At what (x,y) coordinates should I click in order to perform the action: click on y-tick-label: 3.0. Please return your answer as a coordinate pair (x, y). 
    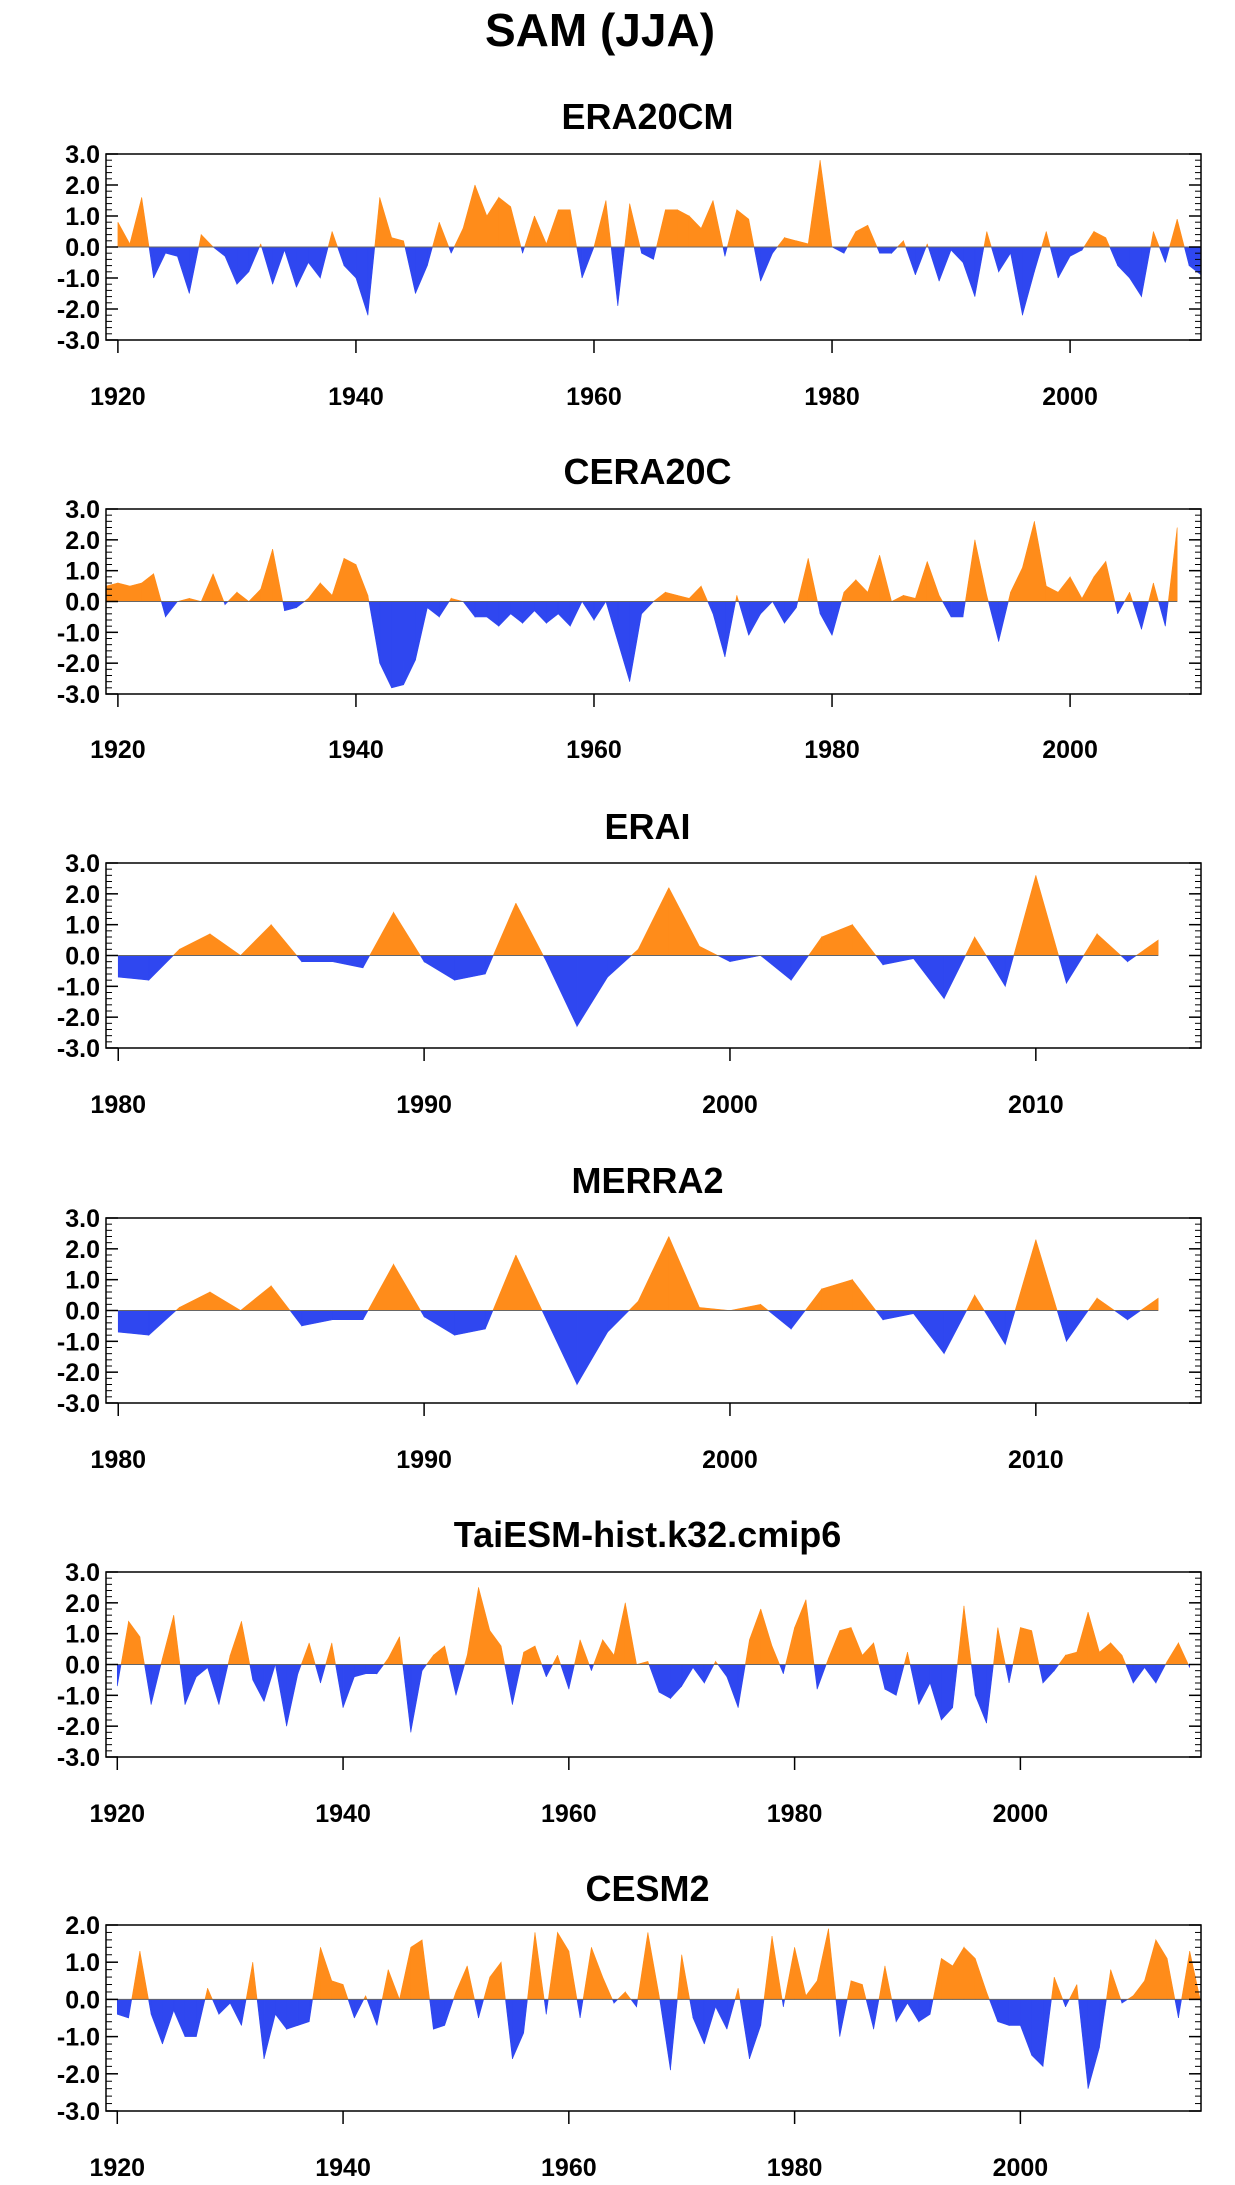
    Looking at the image, I should click on (82, 510).